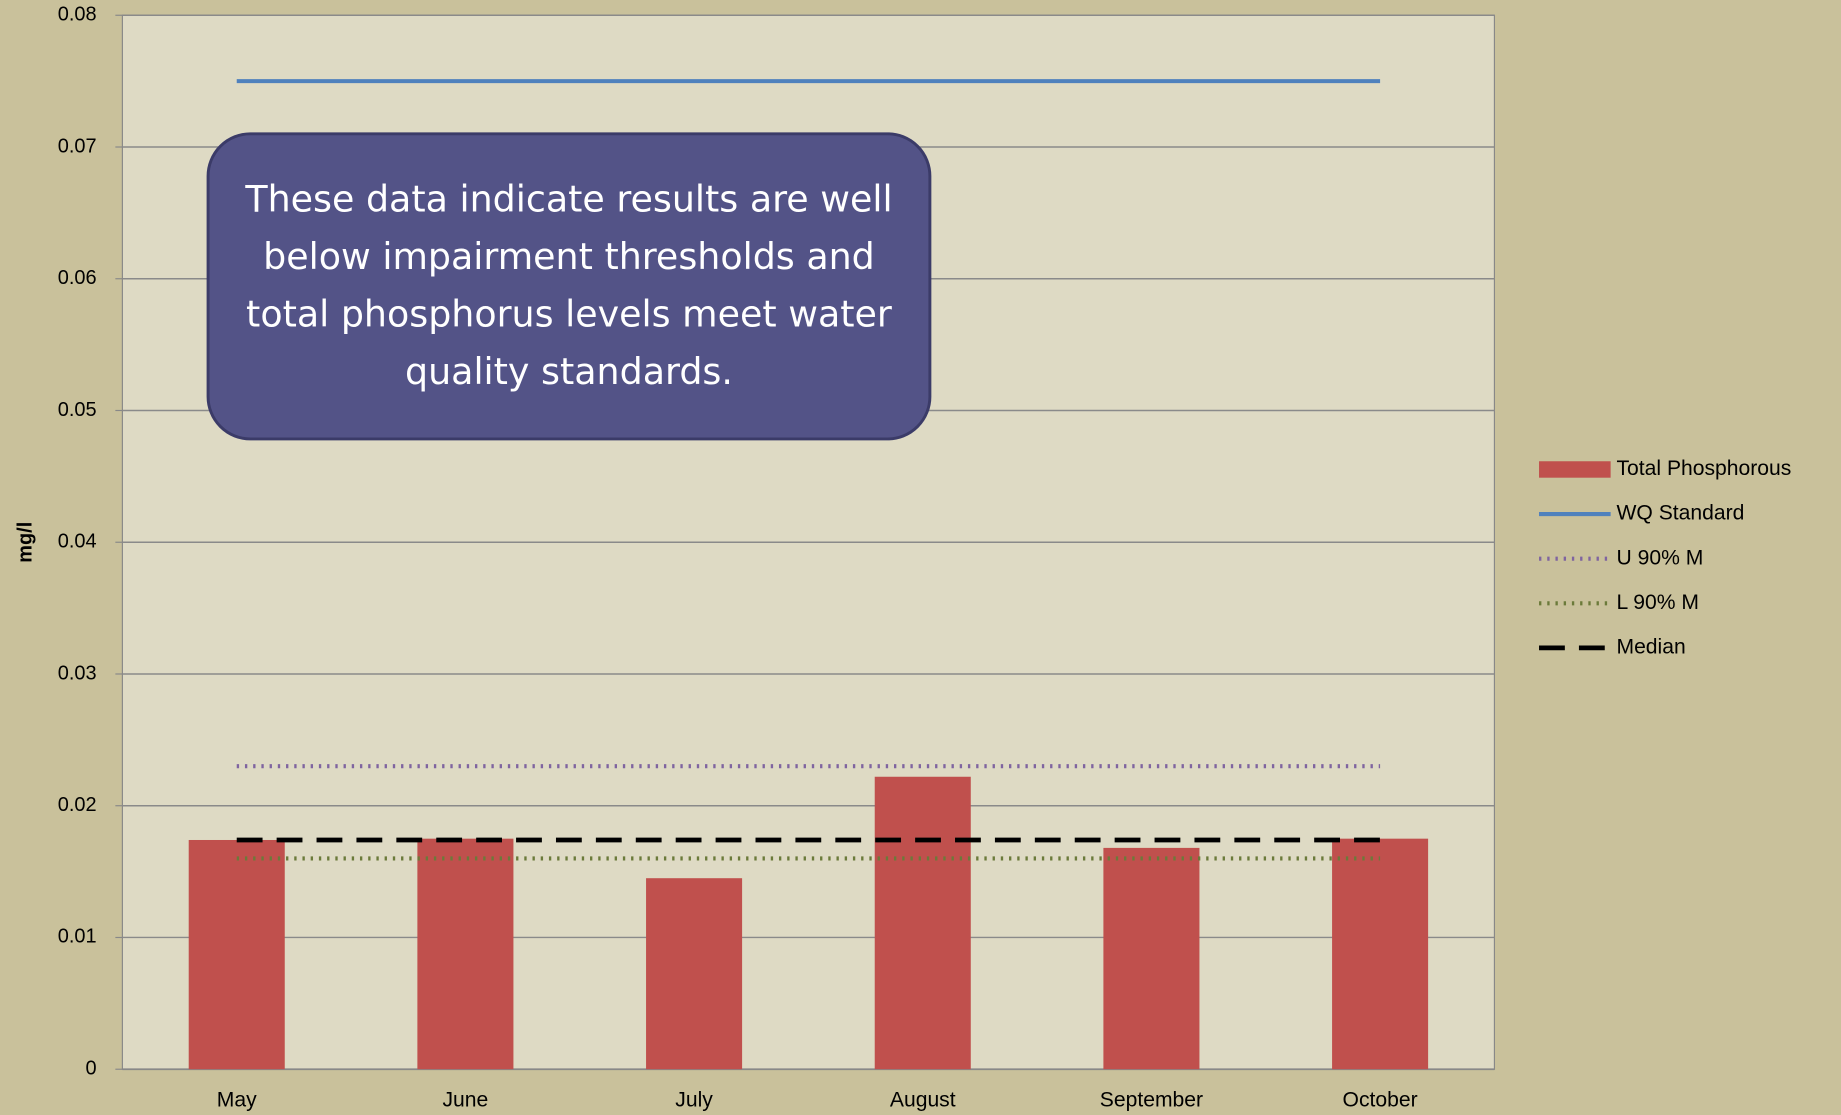 The width and height of the screenshot is (1841, 1115). Describe the element at coordinates (77, 673) in the screenshot. I see `y-tick-label: 0.03` at that location.